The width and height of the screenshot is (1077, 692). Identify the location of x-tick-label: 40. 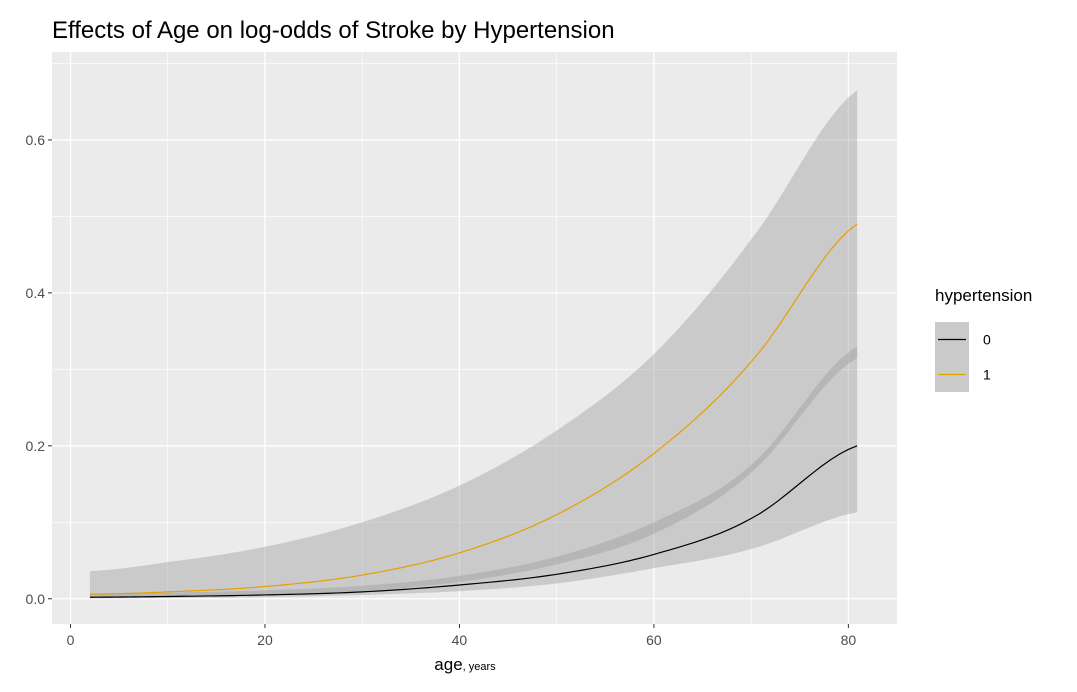
(460, 640).